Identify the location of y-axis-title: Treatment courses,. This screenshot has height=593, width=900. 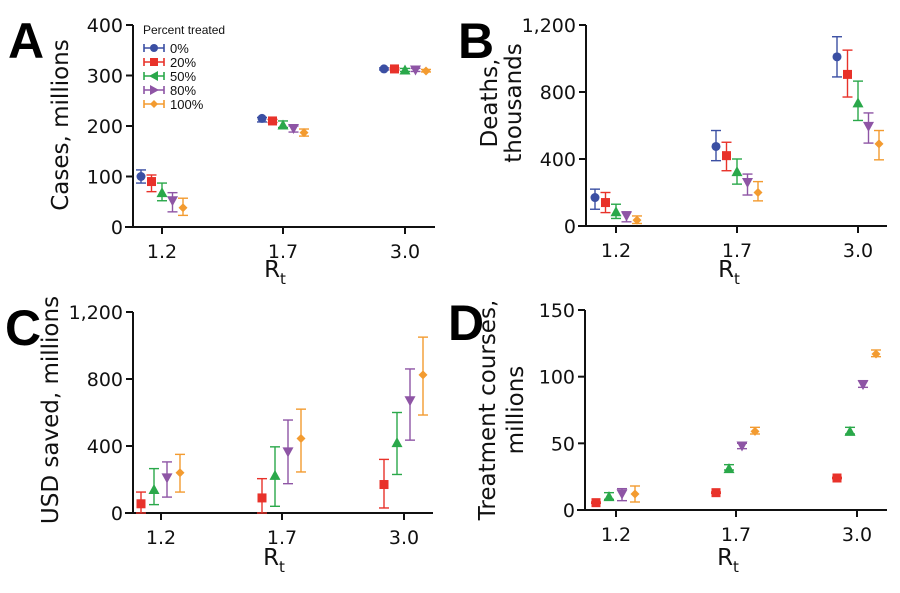
(488, 411).